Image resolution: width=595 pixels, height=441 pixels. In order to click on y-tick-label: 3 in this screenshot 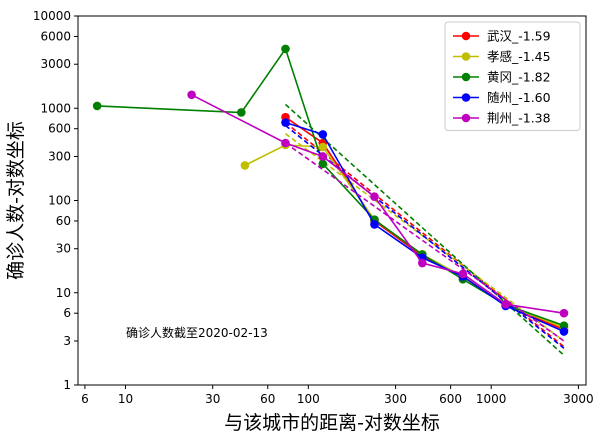, I will do `click(67, 341)`.